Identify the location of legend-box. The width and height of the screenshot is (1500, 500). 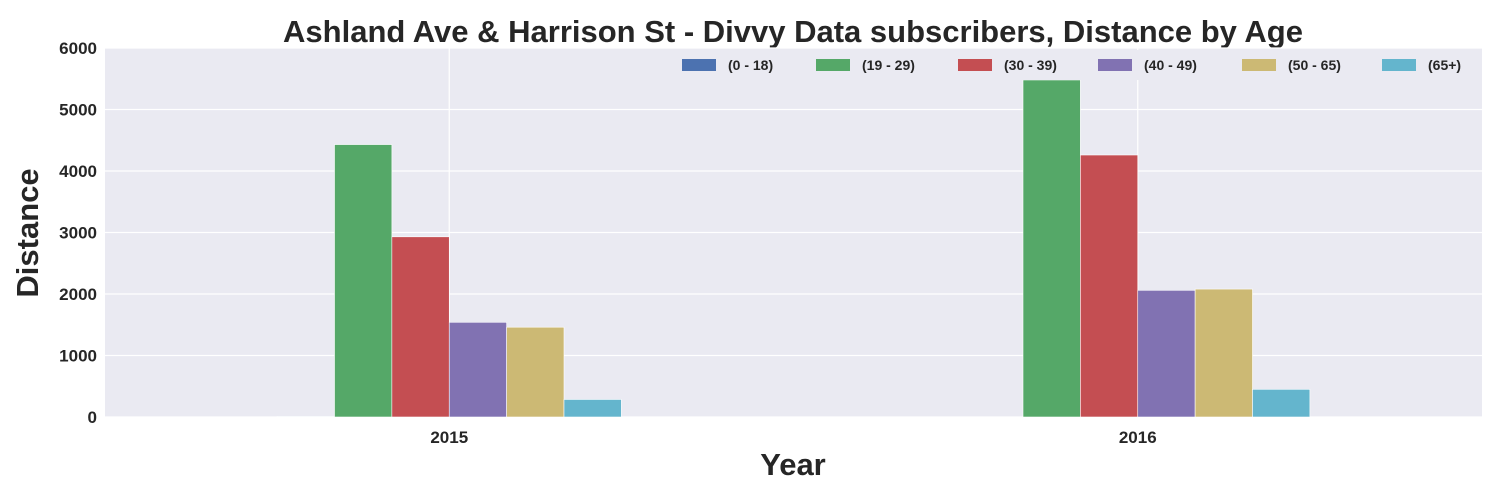
(1077, 65).